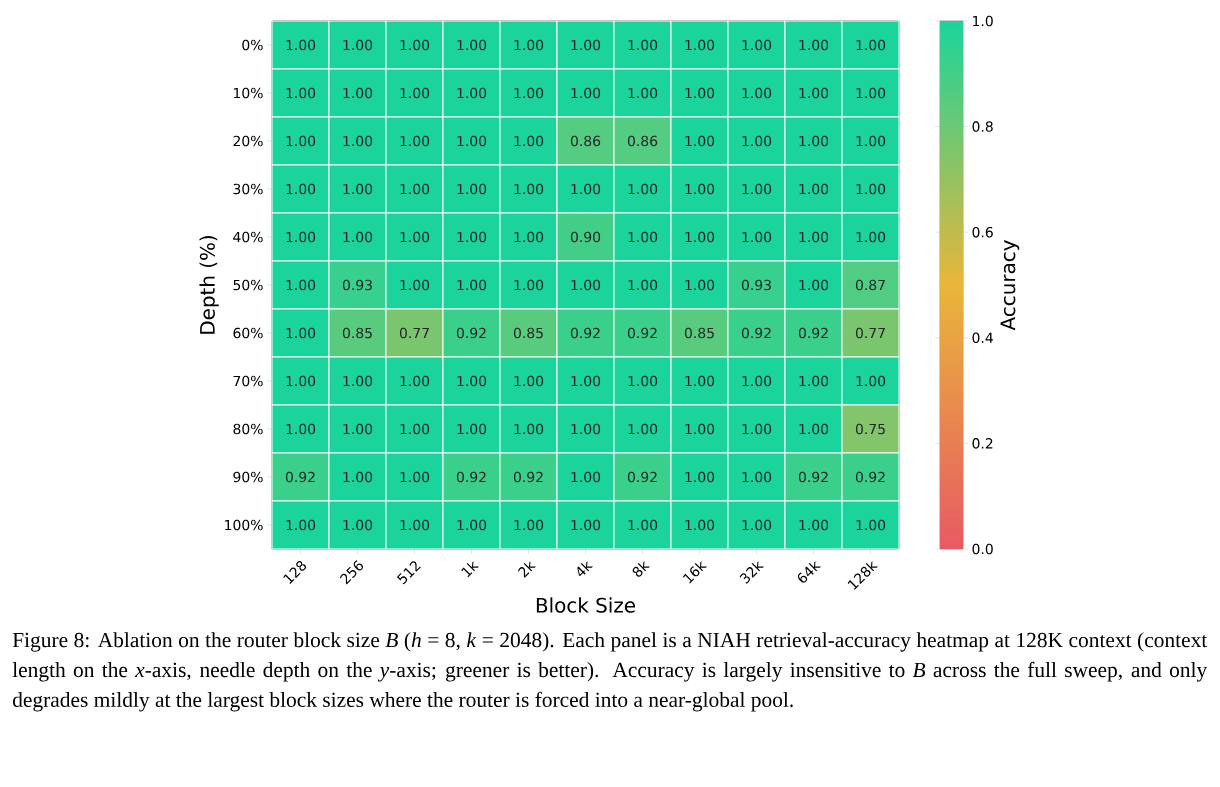 Image resolution: width=1220 pixels, height=787 pixels. I want to click on y-tick-label: 60%, so click(248, 333).